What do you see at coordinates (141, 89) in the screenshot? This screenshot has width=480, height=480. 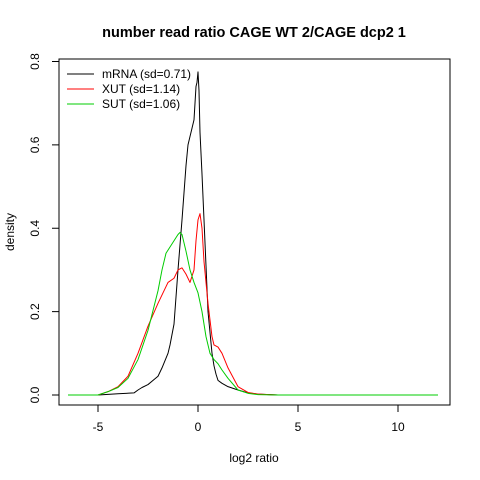 I see `legend-label: XUT (sd=1.14)` at bounding box center [141, 89].